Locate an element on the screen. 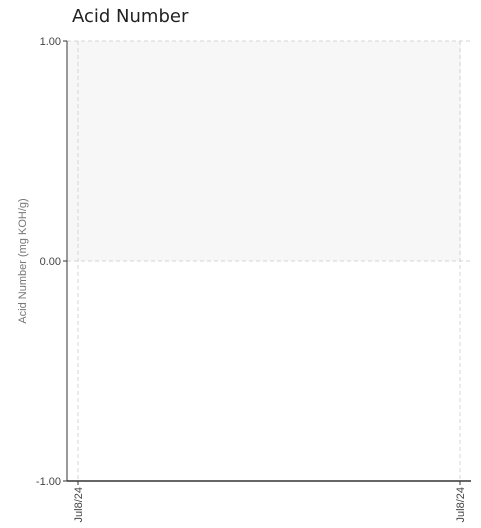 This screenshot has width=481, height=528. y-tick-label: 0.00 is located at coordinates (50, 262).